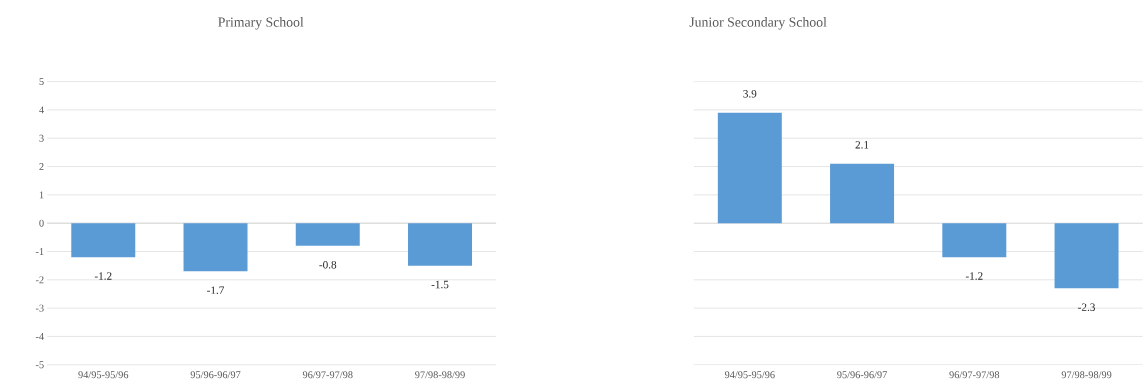  What do you see at coordinates (440, 284) in the screenshot?
I see `data-label: -1.5` at bounding box center [440, 284].